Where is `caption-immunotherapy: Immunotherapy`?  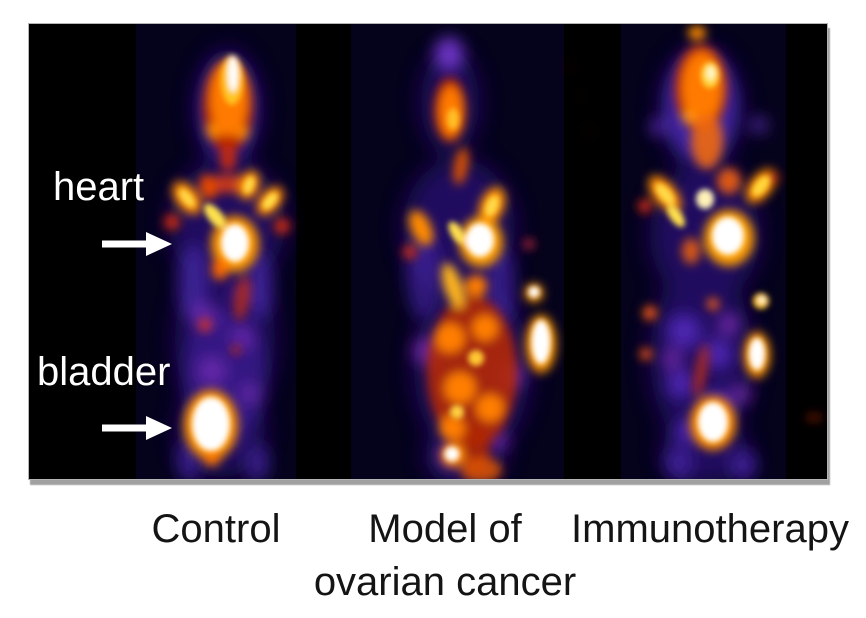 caption-immunotherapy: Immunotherapy is located at coordinates (710, 529).